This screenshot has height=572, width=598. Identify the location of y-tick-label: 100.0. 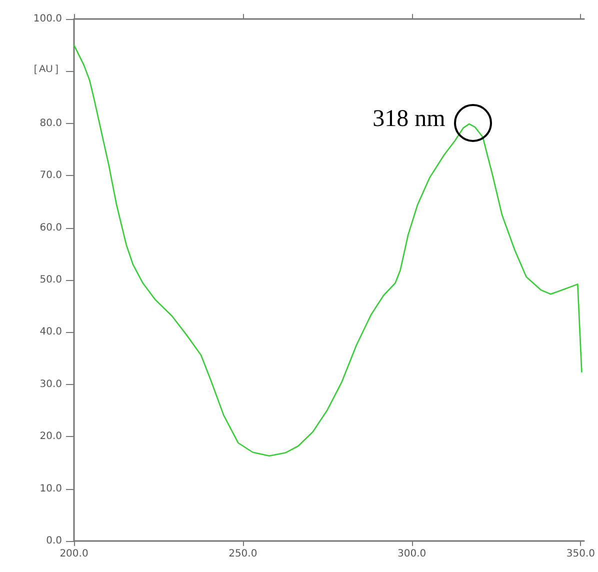
(47, 19).